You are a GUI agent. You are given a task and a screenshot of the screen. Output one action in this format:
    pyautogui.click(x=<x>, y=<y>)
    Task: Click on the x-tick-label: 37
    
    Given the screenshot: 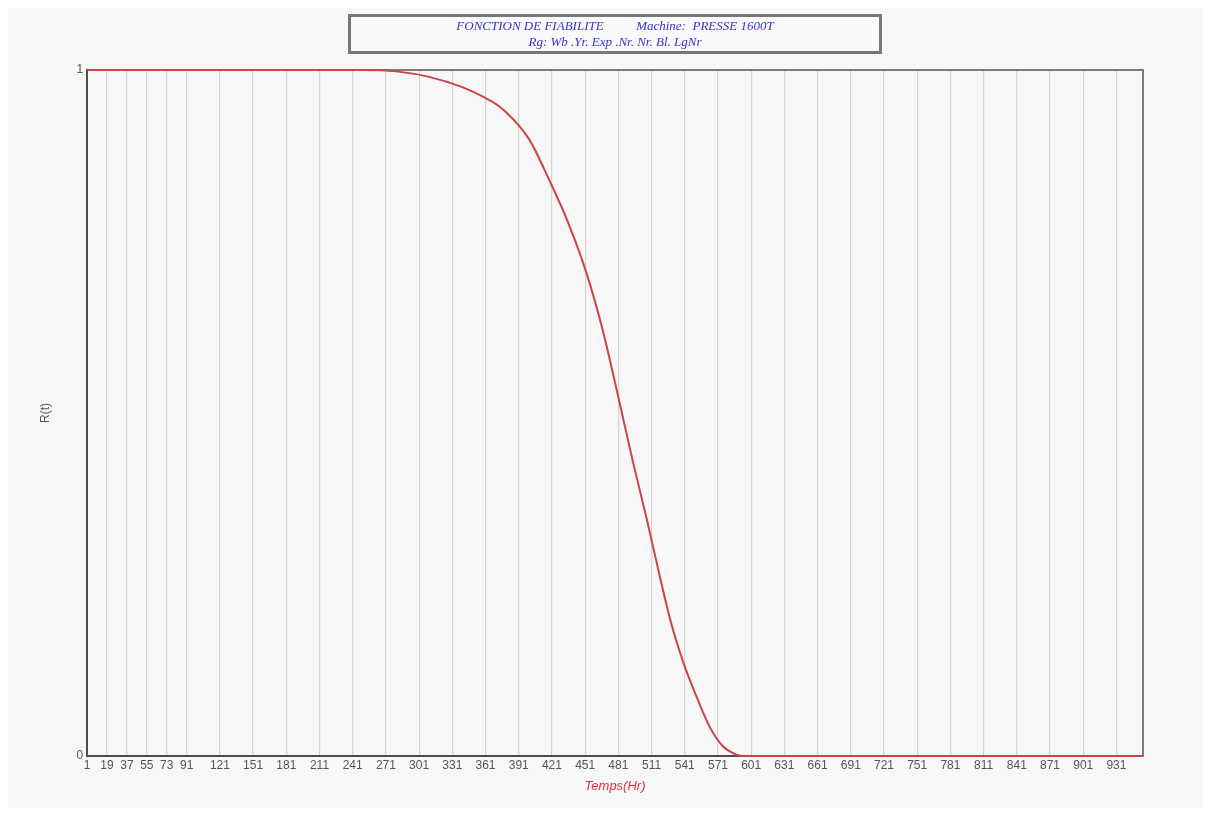 What is the action you would take?
    pyautogui.click(x=127, y=764)
    